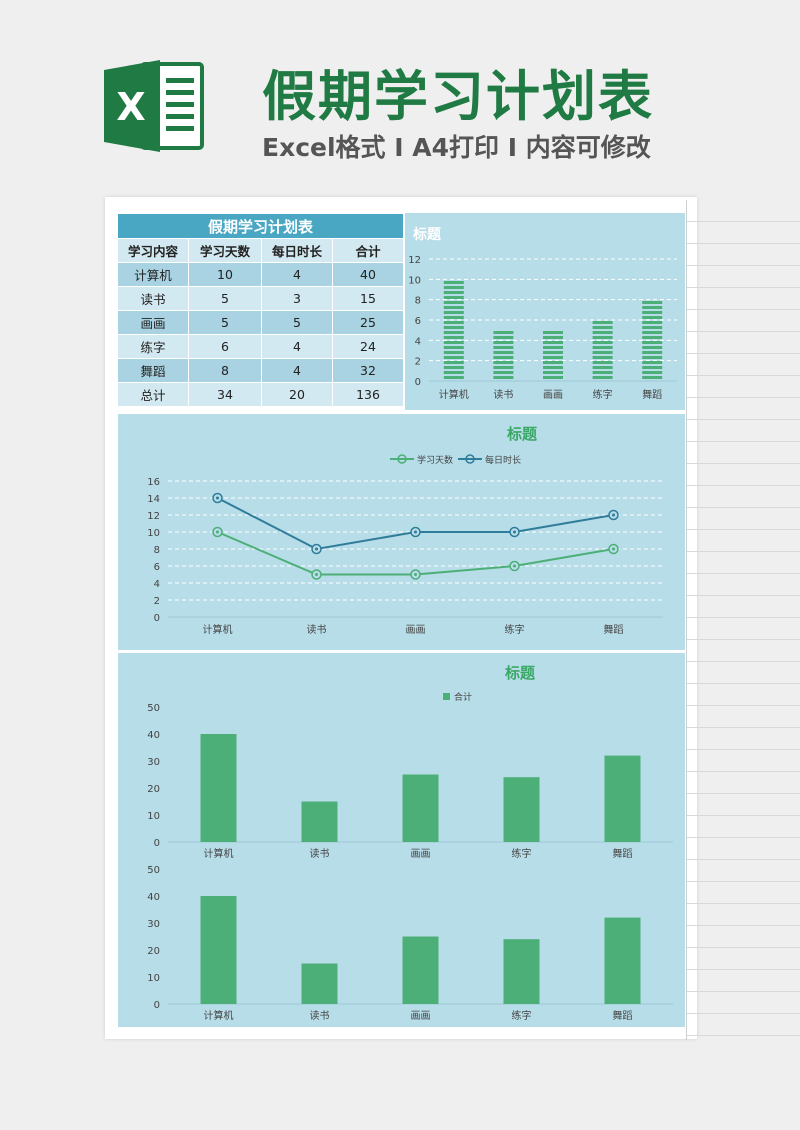  Describe the element at coordinates (153, 274) in the screenshot. I see `table-cell: 计算机` at that location.